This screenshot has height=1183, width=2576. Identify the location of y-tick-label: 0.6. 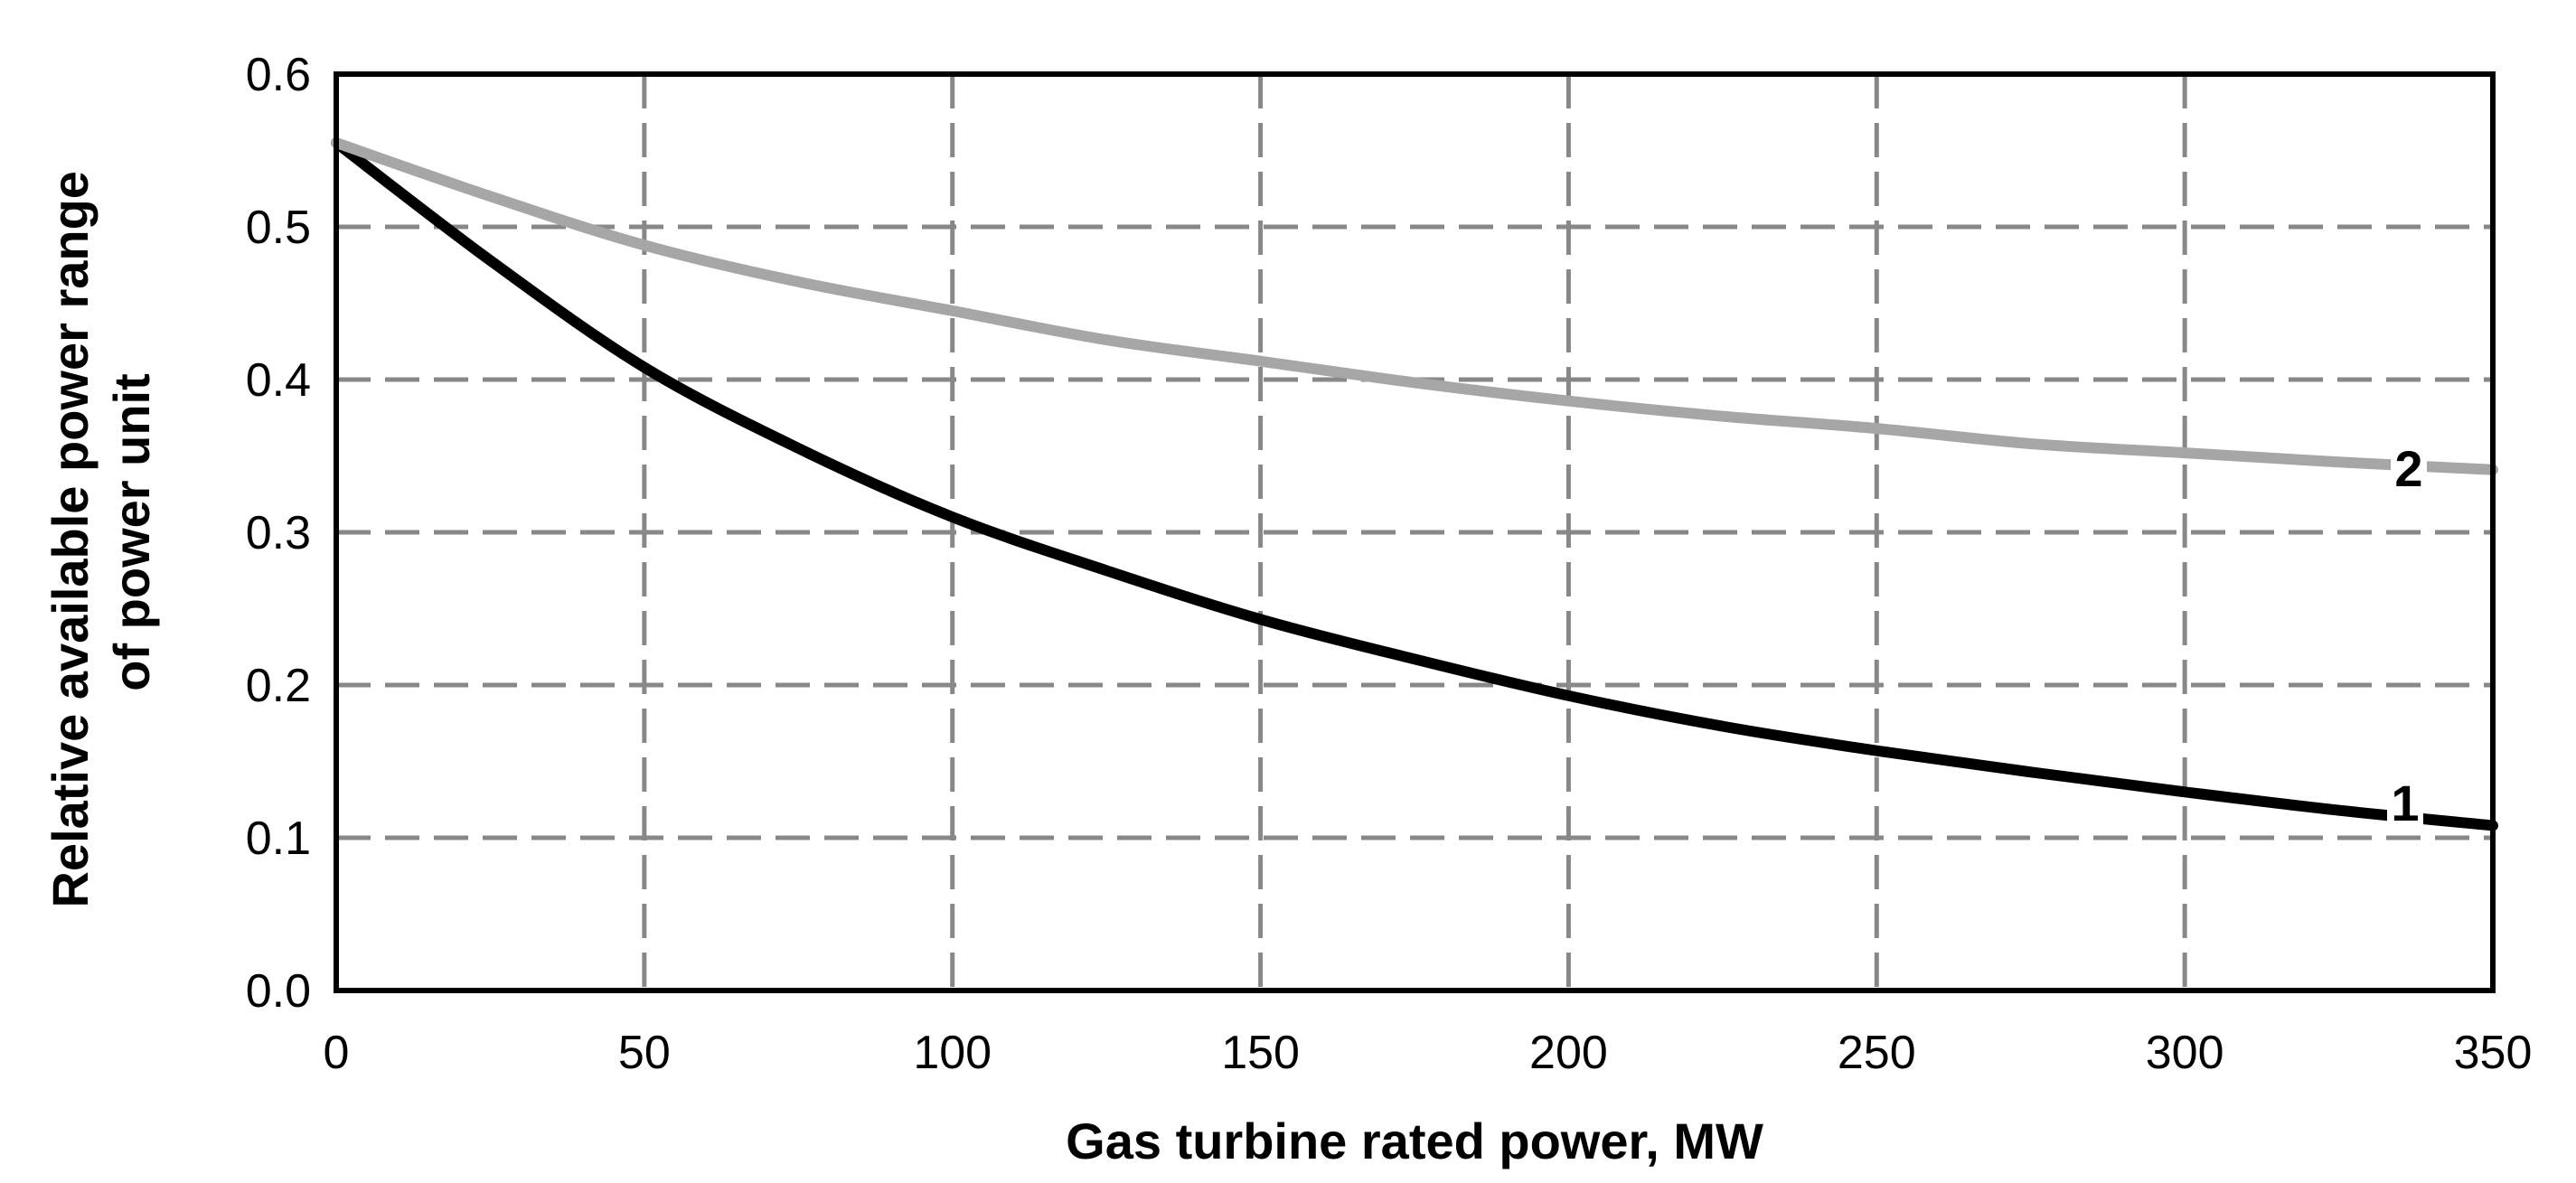
(278, 75).